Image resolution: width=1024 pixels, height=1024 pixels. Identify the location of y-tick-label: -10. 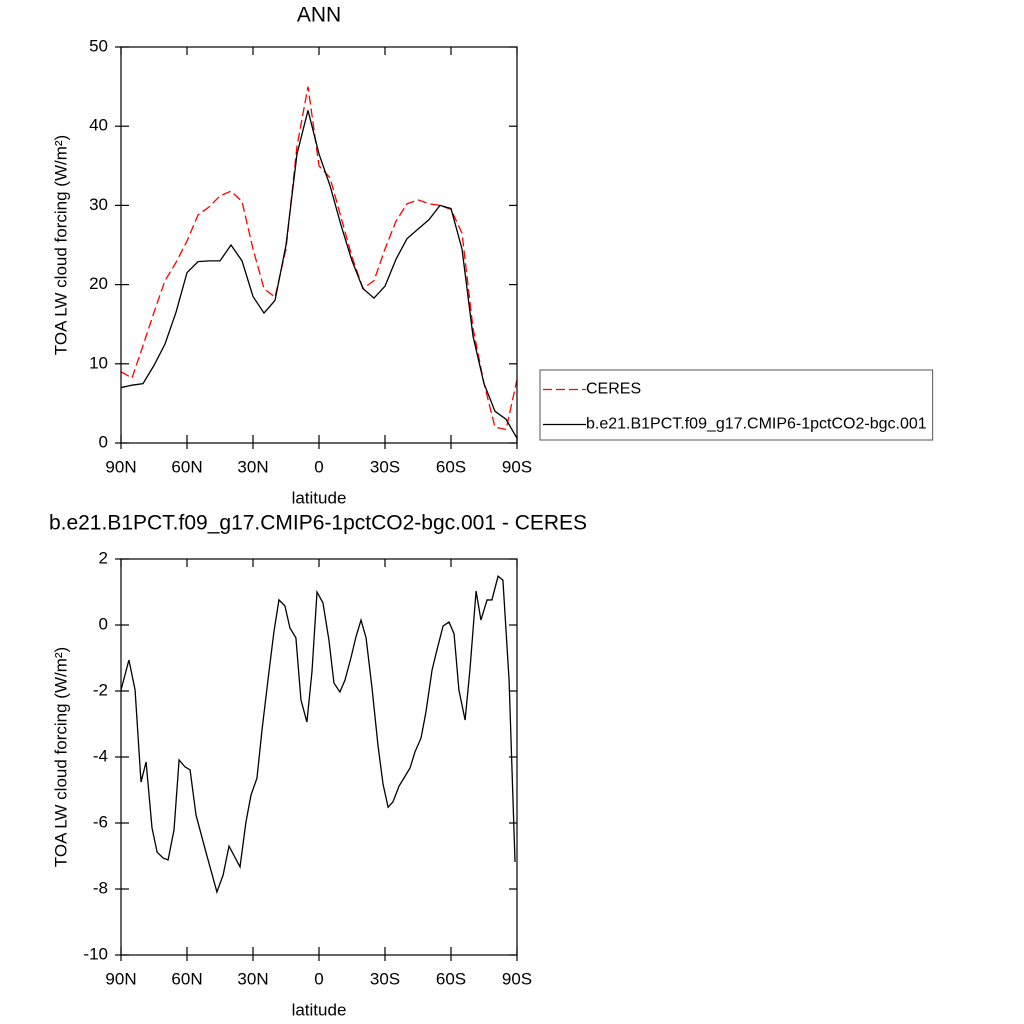
(95, 953).